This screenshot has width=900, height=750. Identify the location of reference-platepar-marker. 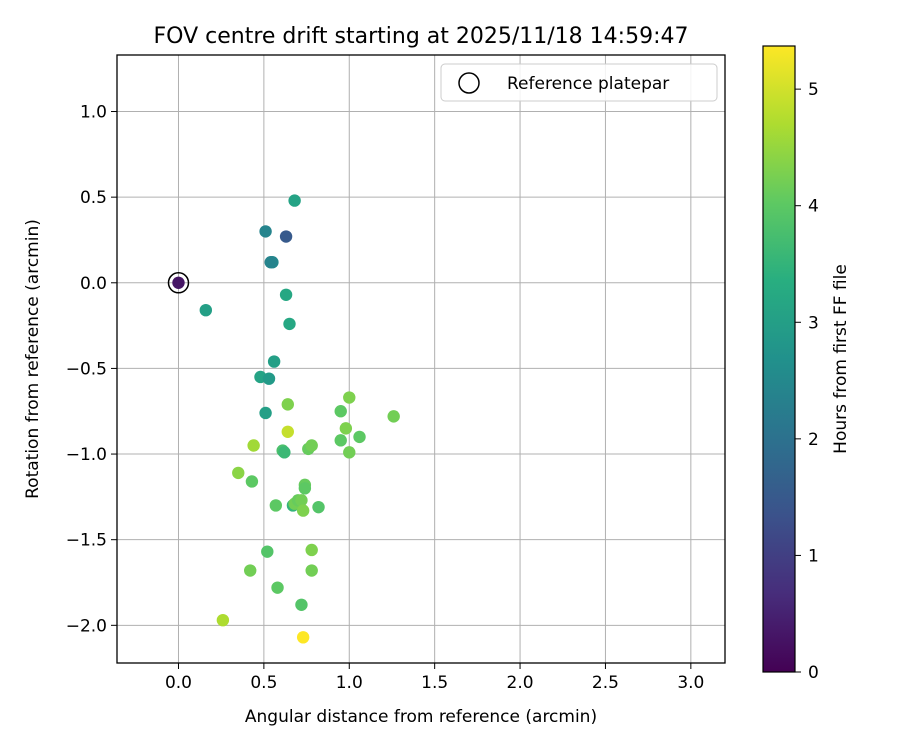
(178, 283).